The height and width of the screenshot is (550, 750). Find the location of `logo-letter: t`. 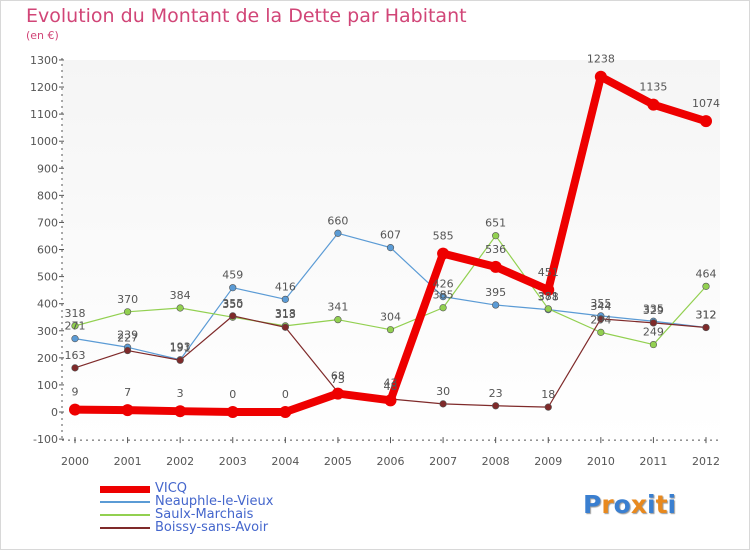

logo-letter: t is located at coordinates (661, 504).